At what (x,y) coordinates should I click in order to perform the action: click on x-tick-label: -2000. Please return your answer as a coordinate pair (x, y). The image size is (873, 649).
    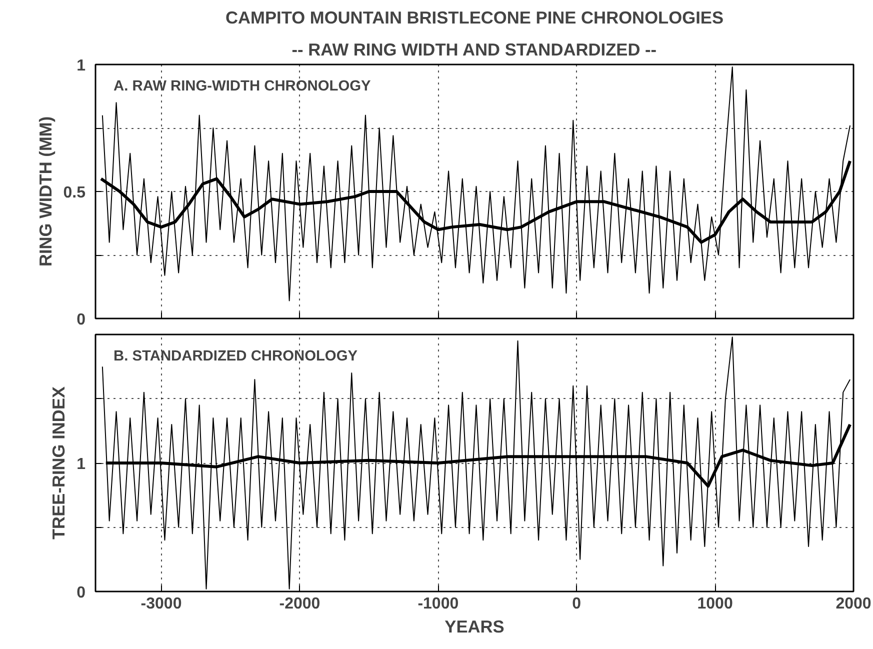
    Looking at the image, I should click on (299, 604).